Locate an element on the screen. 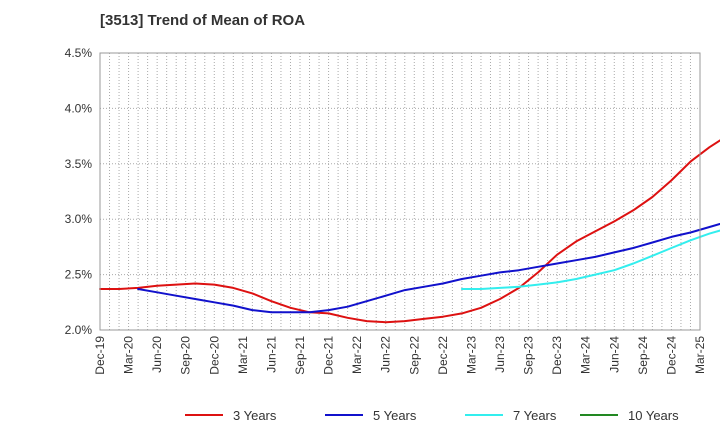 Image resolution: width=720 pixels, height=440 pixels. y-tick-label: 4.0% is located at coordinates (79, 108).